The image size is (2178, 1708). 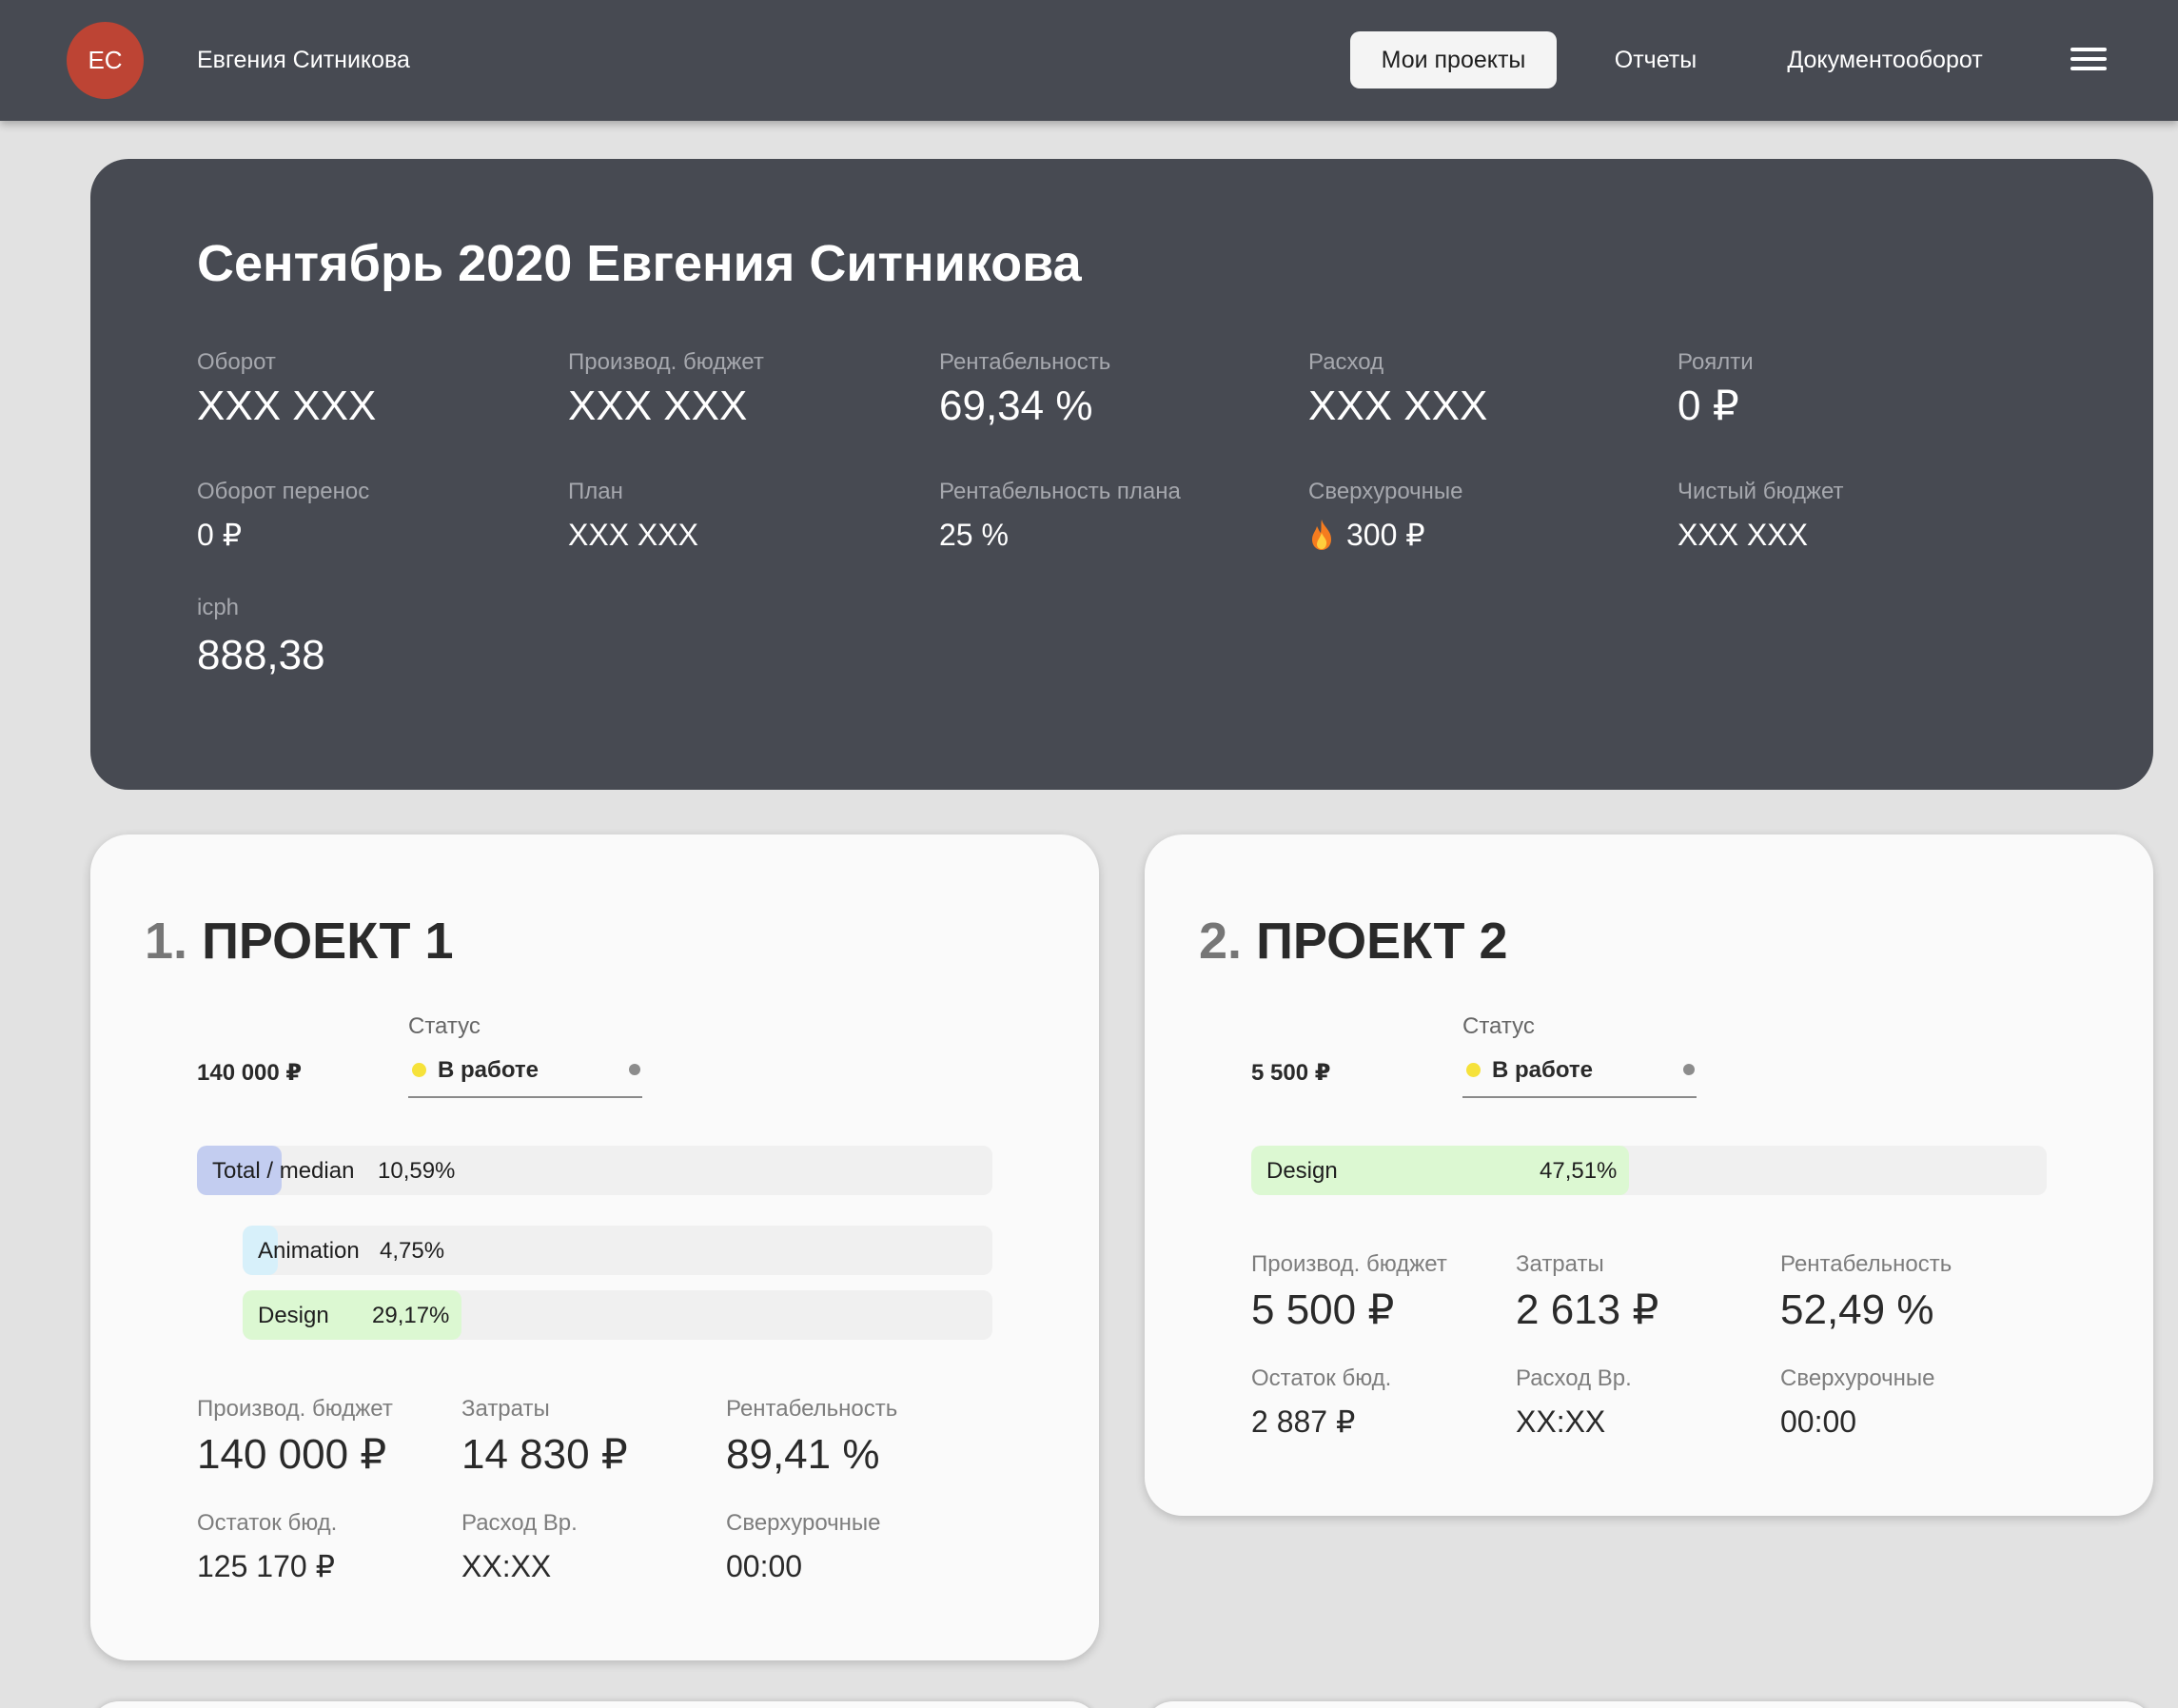 What do you see at coordinates (1385, 516) in the screenshot?
I see `metric-overtime: Сверхурочные 300 ₽` at bounding box center [1385, 516].